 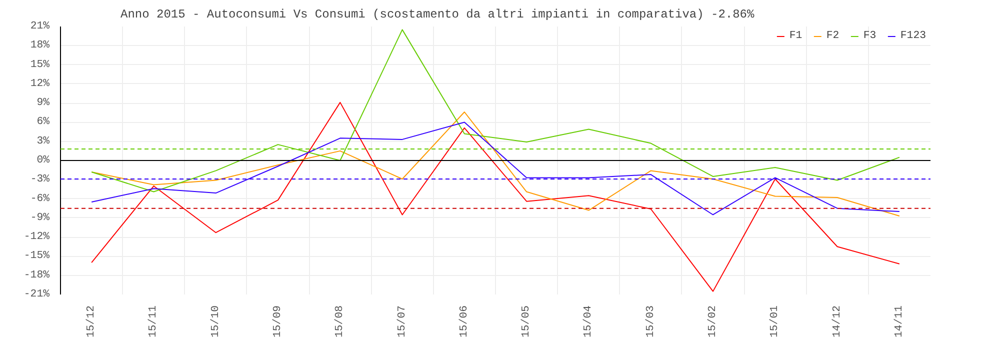 I want to click on y-tick-label: -21%, so click(x=37, y=294).